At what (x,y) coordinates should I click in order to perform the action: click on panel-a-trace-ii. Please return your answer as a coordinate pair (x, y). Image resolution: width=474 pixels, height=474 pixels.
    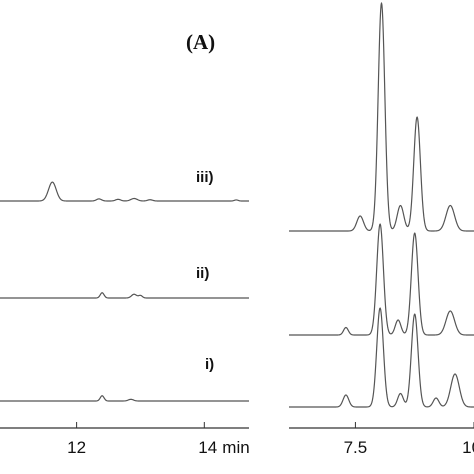
    Looking at the image, I should click on (125, 295).